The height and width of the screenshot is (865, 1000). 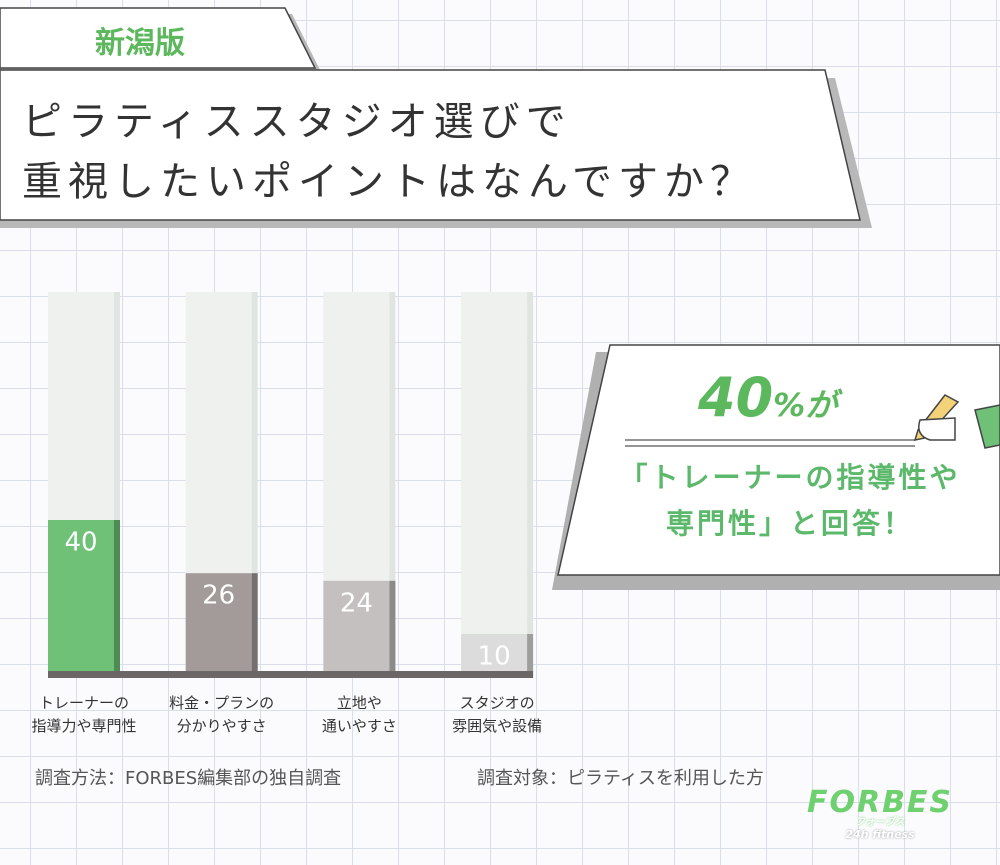 I want to click on category-label: 料金・プランの 分かりやすさ, so click(x=222, y=714).